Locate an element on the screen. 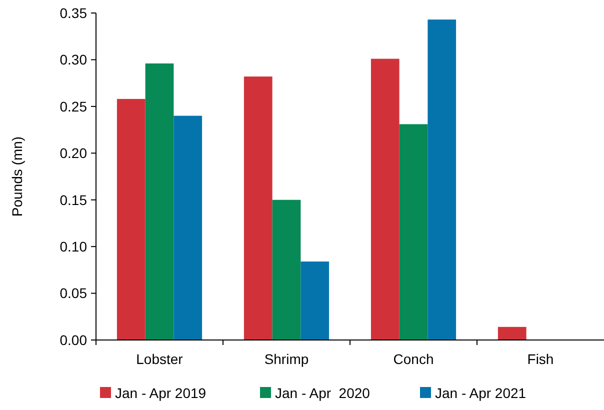  x-tick-label: Fish is located at coordinates (540, 359).